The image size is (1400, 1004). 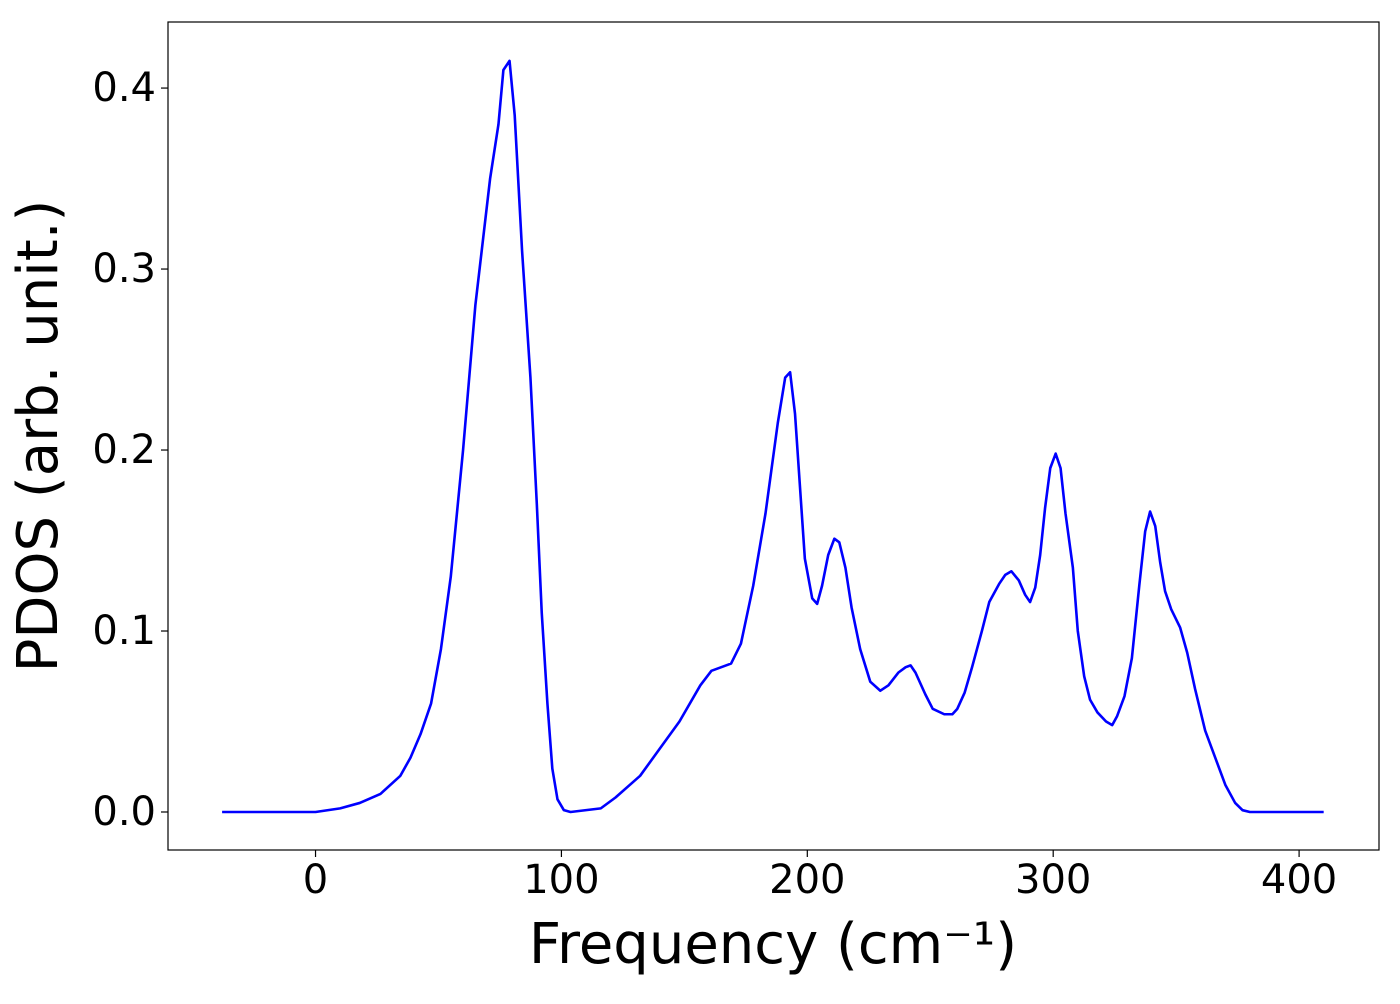 What do you see at coordinates (124, 88) in the screenshot?
I see `y-tick-label: 0.4` at bounding box center [124, 88].